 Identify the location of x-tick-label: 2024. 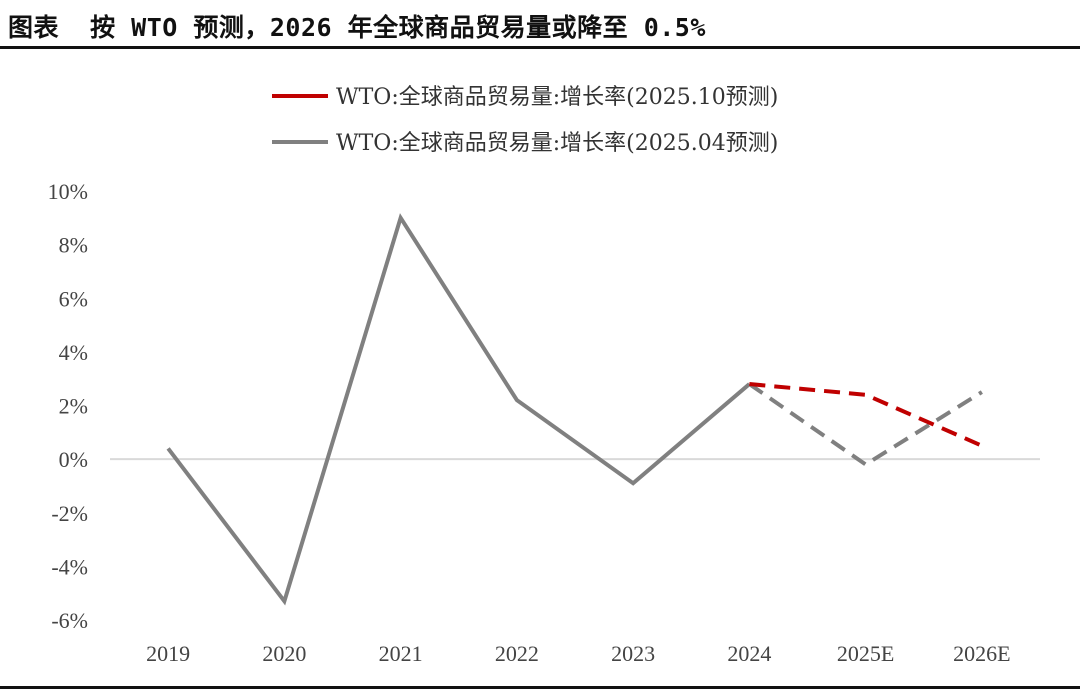
(749, 653).